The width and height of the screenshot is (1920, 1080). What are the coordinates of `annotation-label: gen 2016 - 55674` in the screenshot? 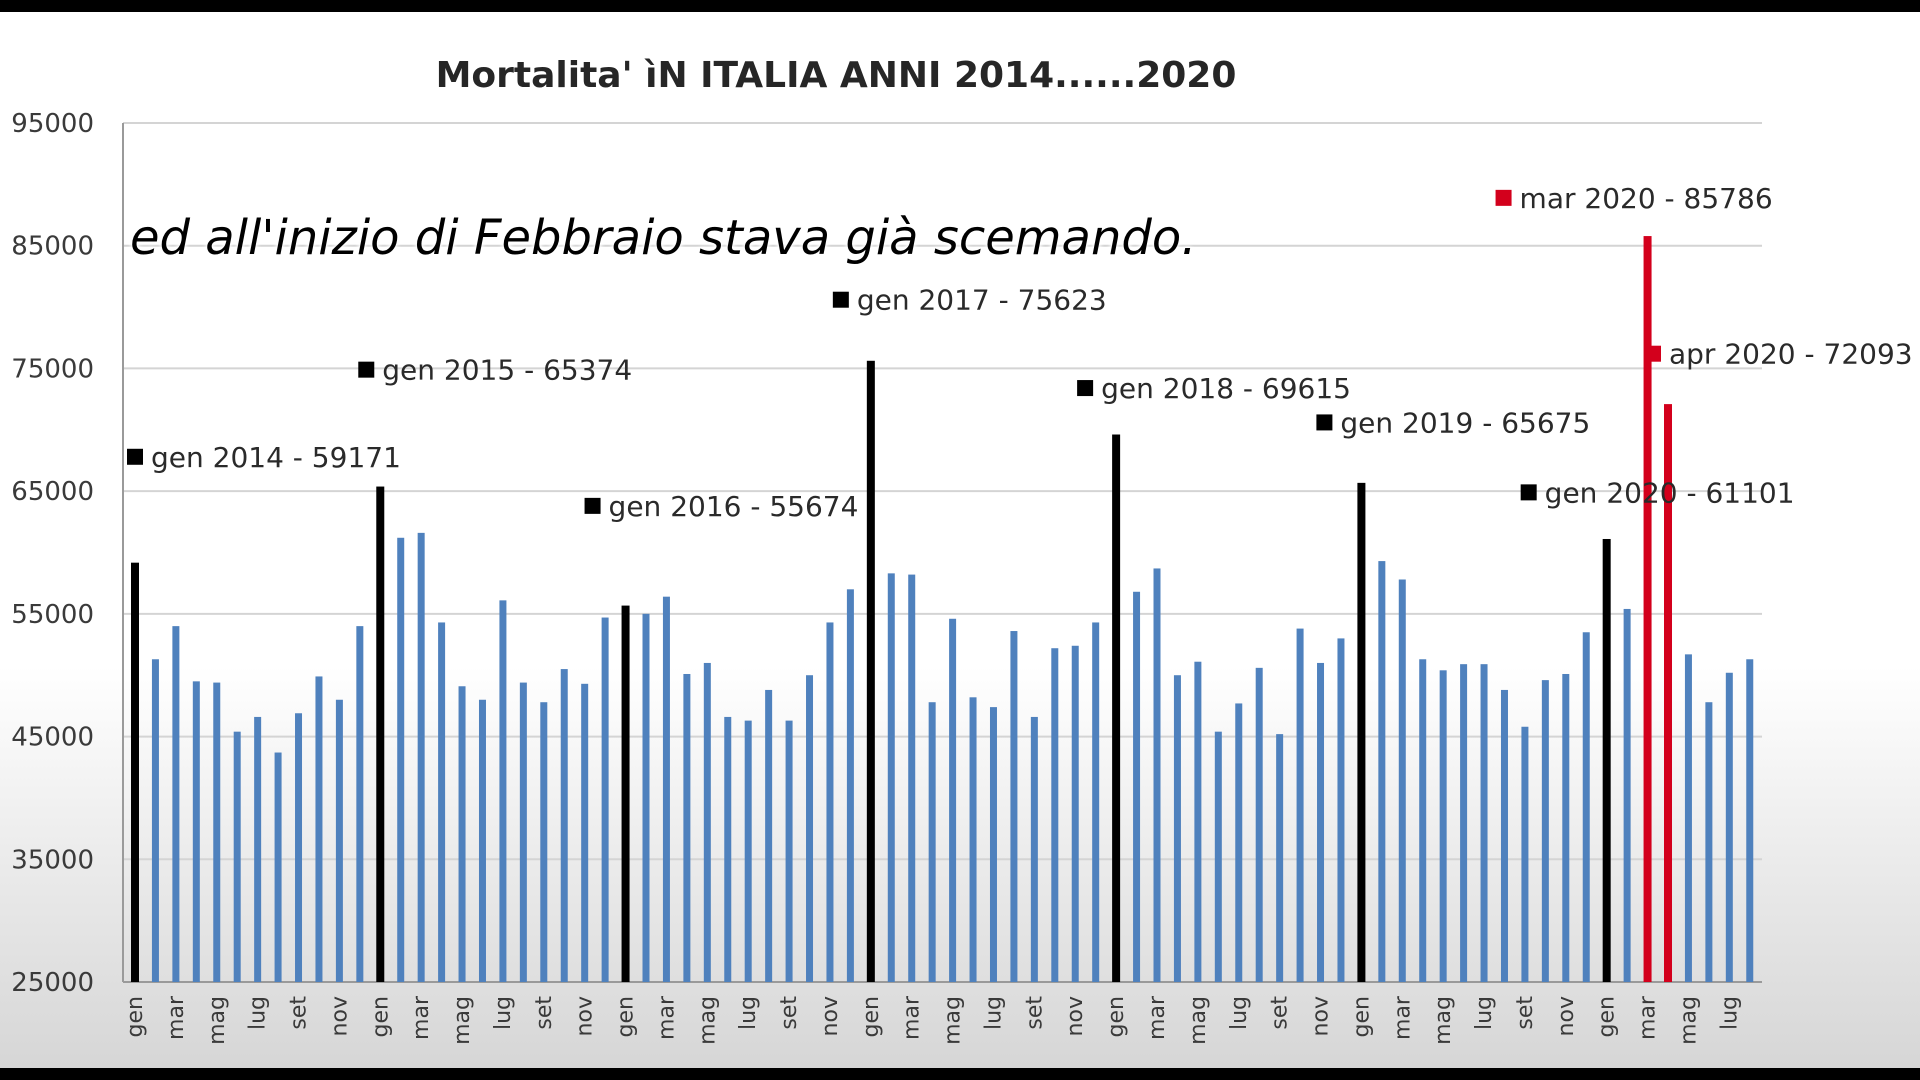 It's located at (734, 506).